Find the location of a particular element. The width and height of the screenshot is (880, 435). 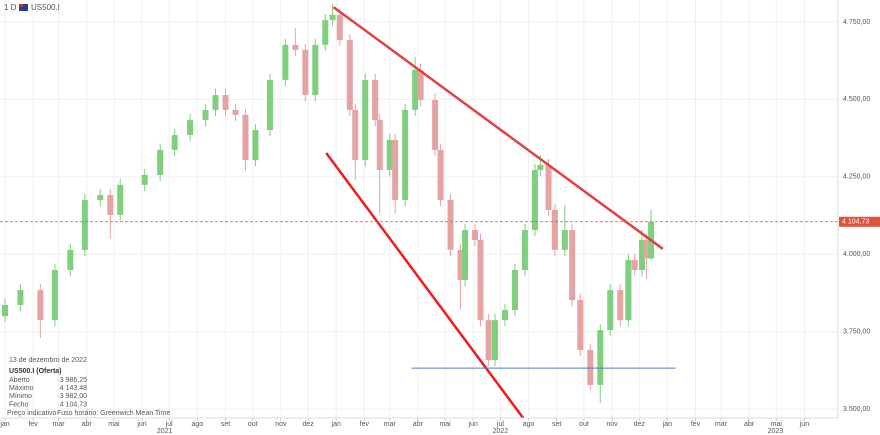

info-date: 13 de dezembro de 2022 is located at coordinates (48, 360).